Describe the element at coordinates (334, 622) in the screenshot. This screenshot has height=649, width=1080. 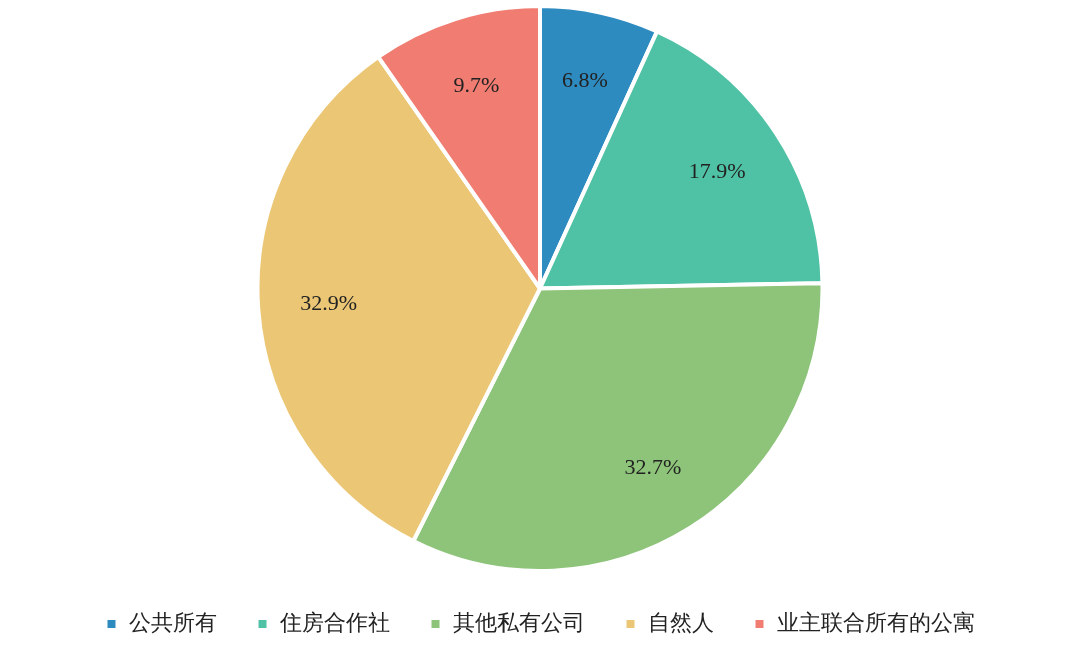
I see `legend-label: 住房合作社` at that location.